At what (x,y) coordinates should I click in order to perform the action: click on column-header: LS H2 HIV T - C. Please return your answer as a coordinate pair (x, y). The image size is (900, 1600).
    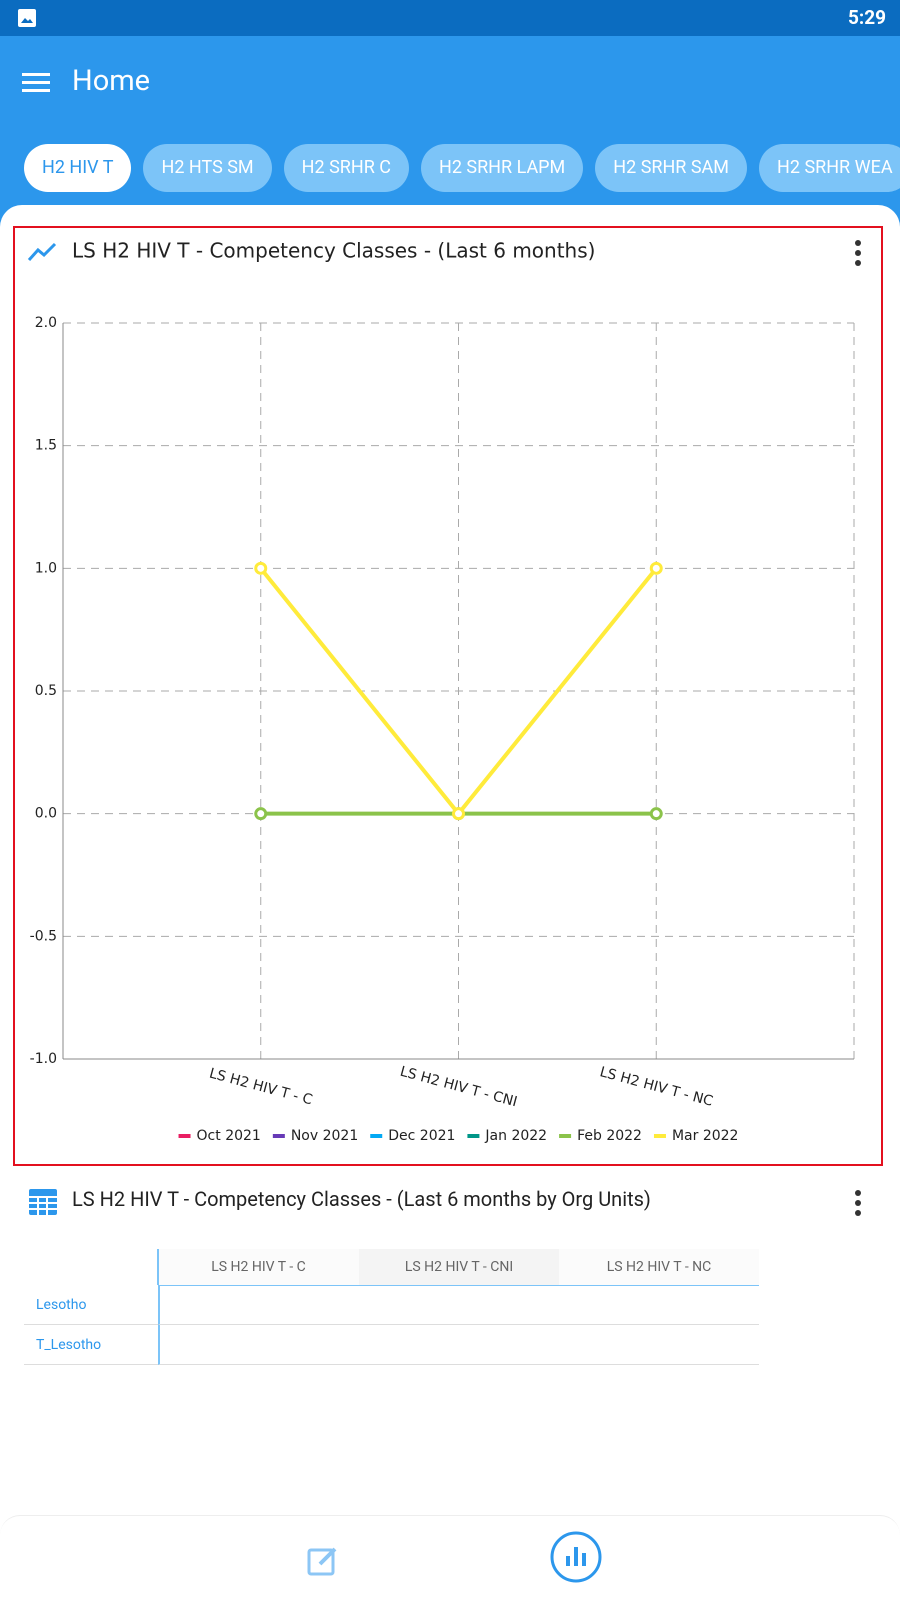
    Looking at the image, I should click on (258, 1267).